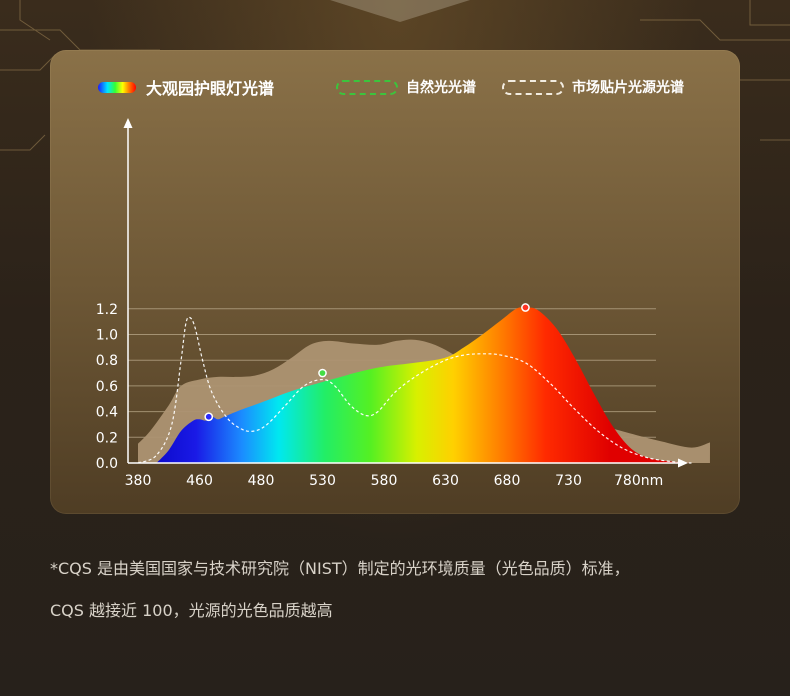  Describe the element at coordinates (683, 463) in the screenshot. I see `x-axis-arrow-icon` at that location.